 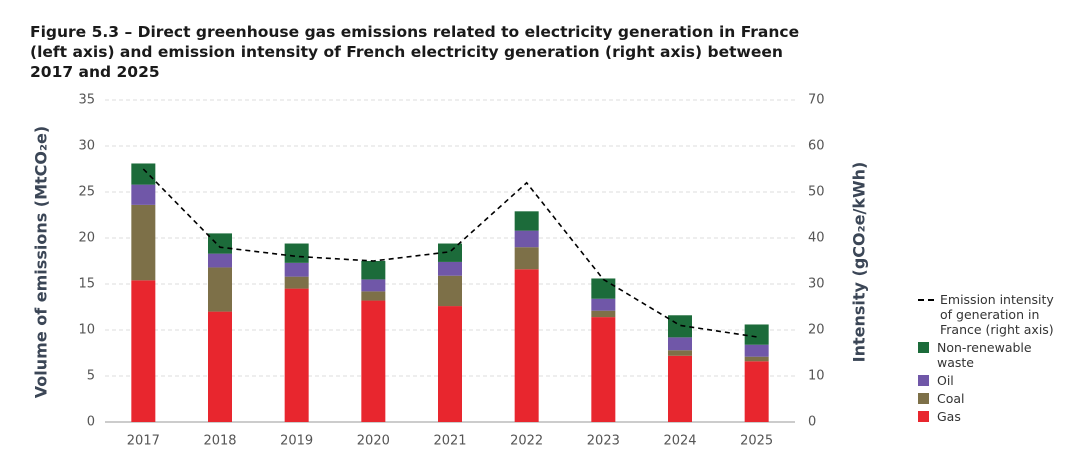 I want to click on y2-tick-label: 0, so click(x=812, y=422).